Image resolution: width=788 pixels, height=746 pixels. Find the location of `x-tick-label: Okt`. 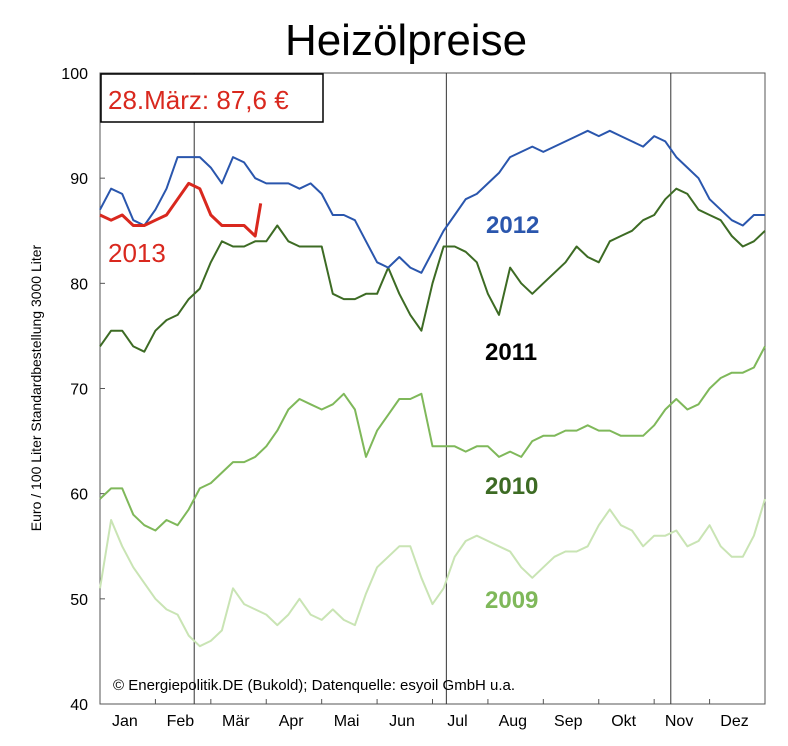

x-tick-label: Okt is located at coordinates (623, 721).